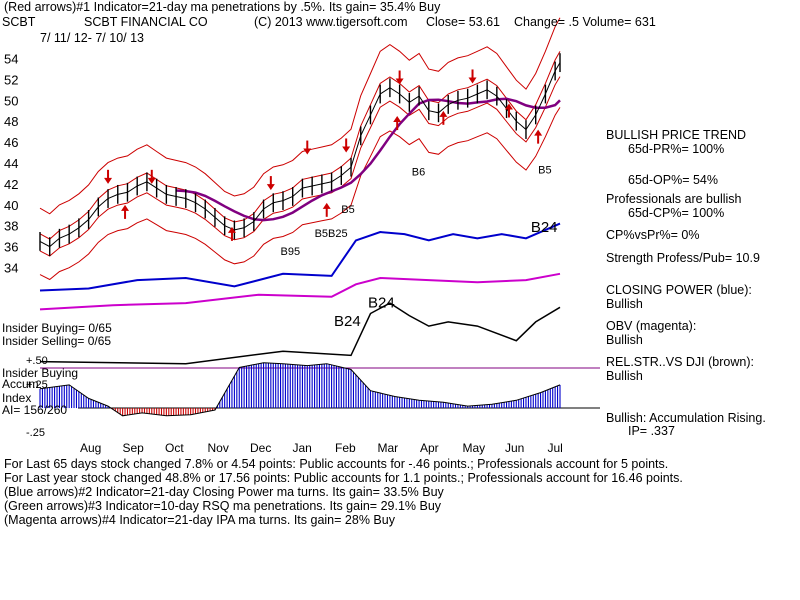  What do you see at coordinates (57, 328) in the screenshot?
I see `insider-buying-count: Insider Buying= 0/65` at bounding box center [57, 328].